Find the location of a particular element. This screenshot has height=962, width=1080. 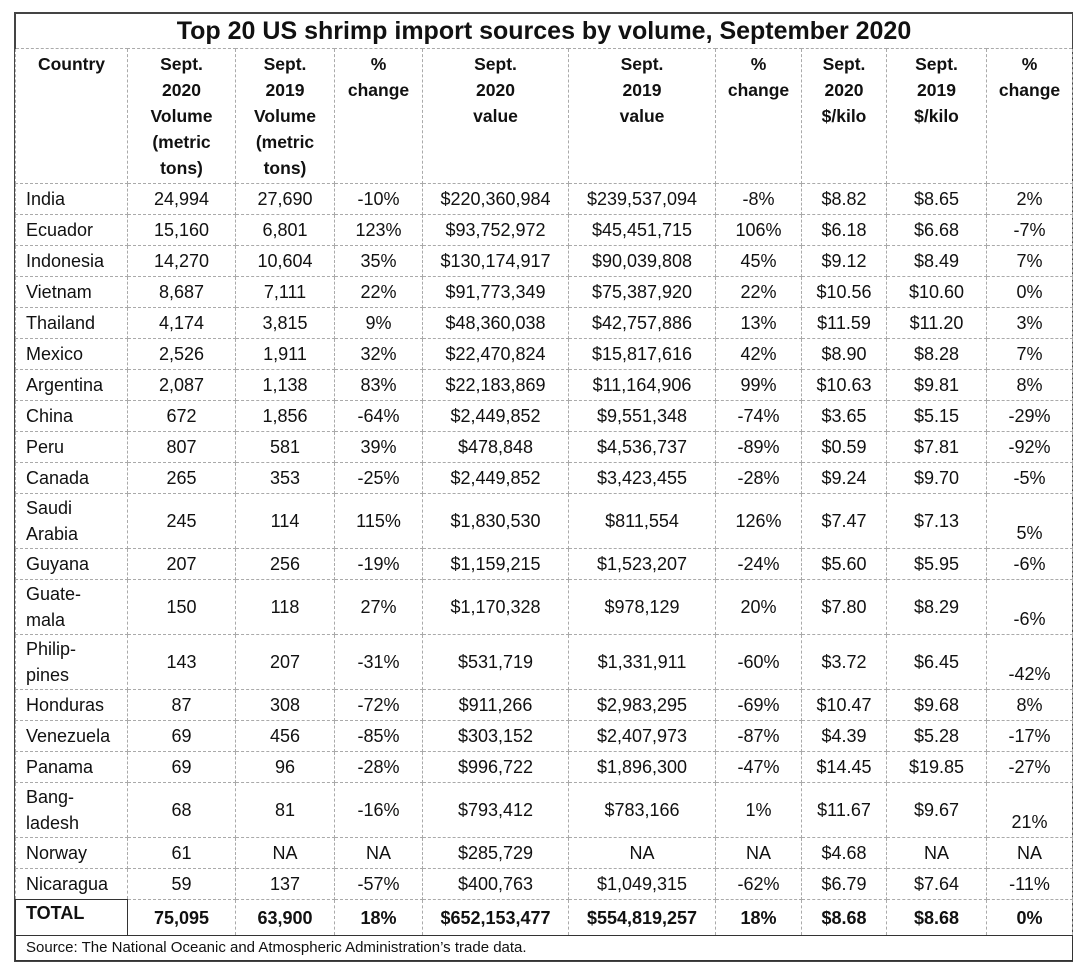

cell-value-2020: $130,174,917 is located at coordinates (495, 261).